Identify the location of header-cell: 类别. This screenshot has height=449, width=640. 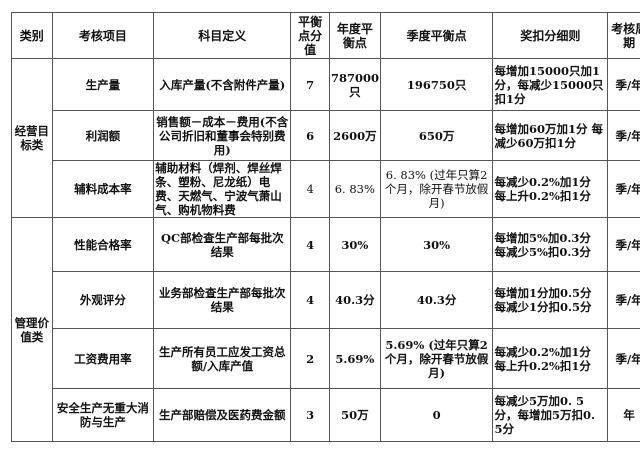
(32, 35).